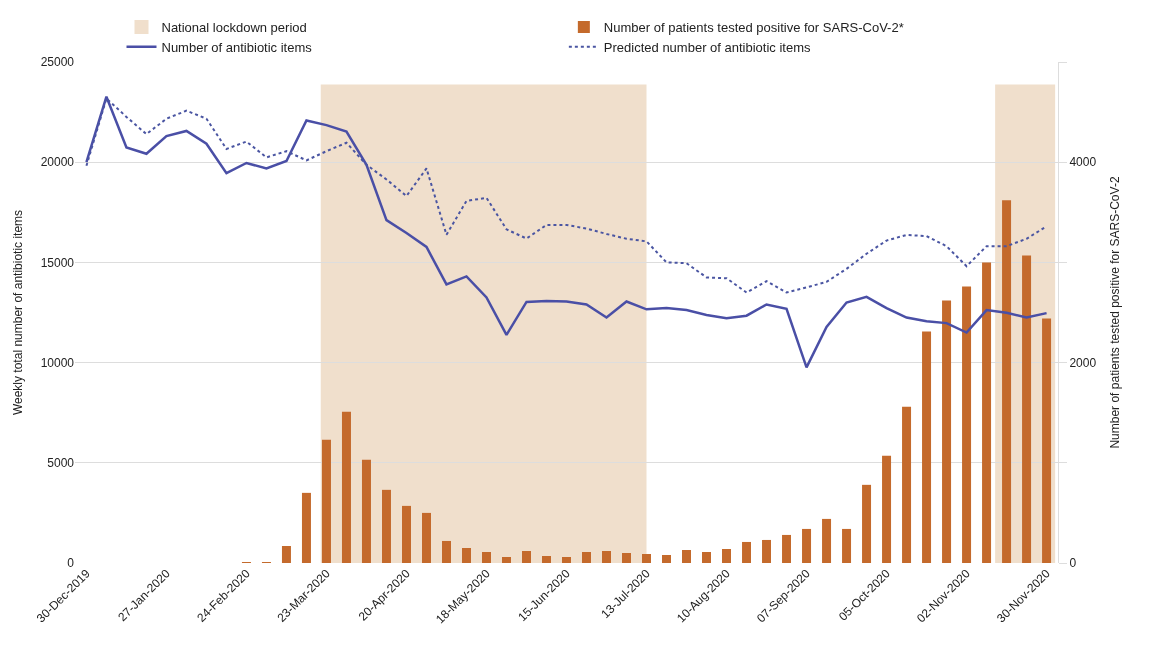  What do you see at coordinates (1083, 162) in the screenshot?
I see `y2-tick-label: 4000` at bounding box center [1083, 162].